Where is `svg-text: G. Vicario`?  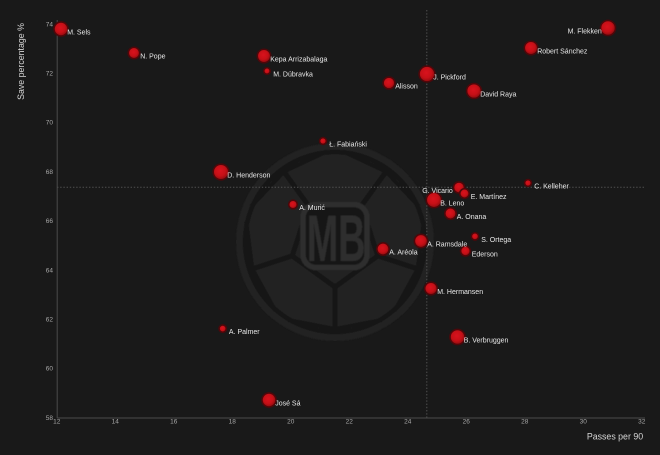 svg-text: G. Vicario is located at coordinates (437, 191).